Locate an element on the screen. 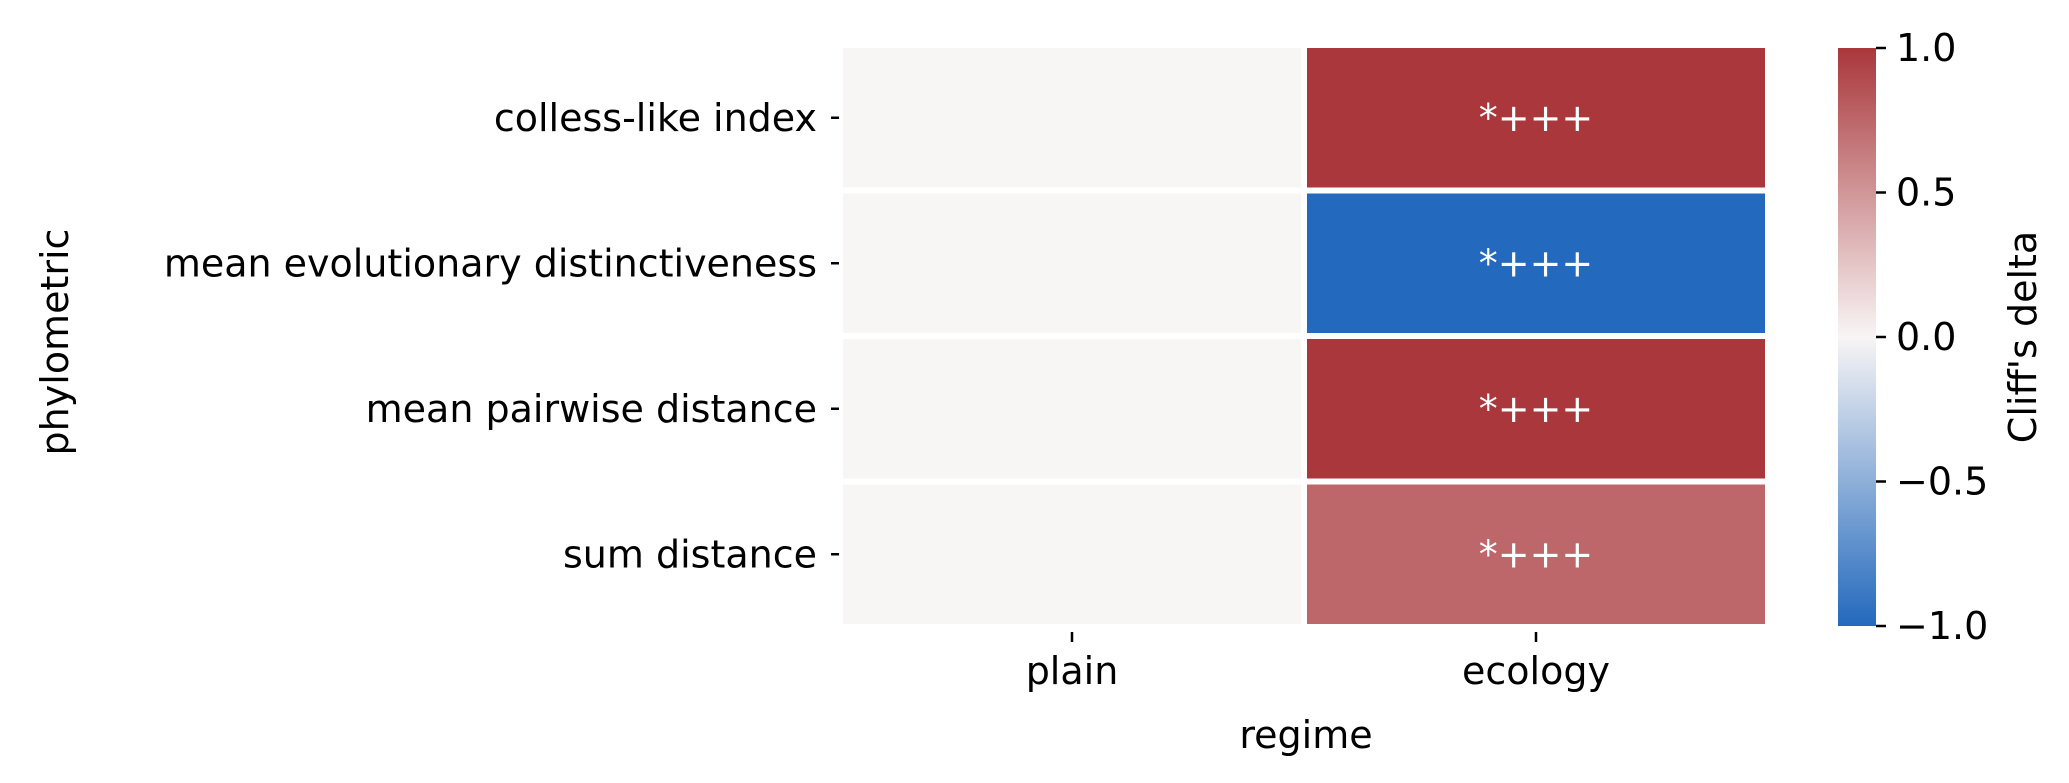 Image resolution: width=2069 pixels, height=783 pixels. y-tick-label: sum distance is located at coordinates (690, 554).